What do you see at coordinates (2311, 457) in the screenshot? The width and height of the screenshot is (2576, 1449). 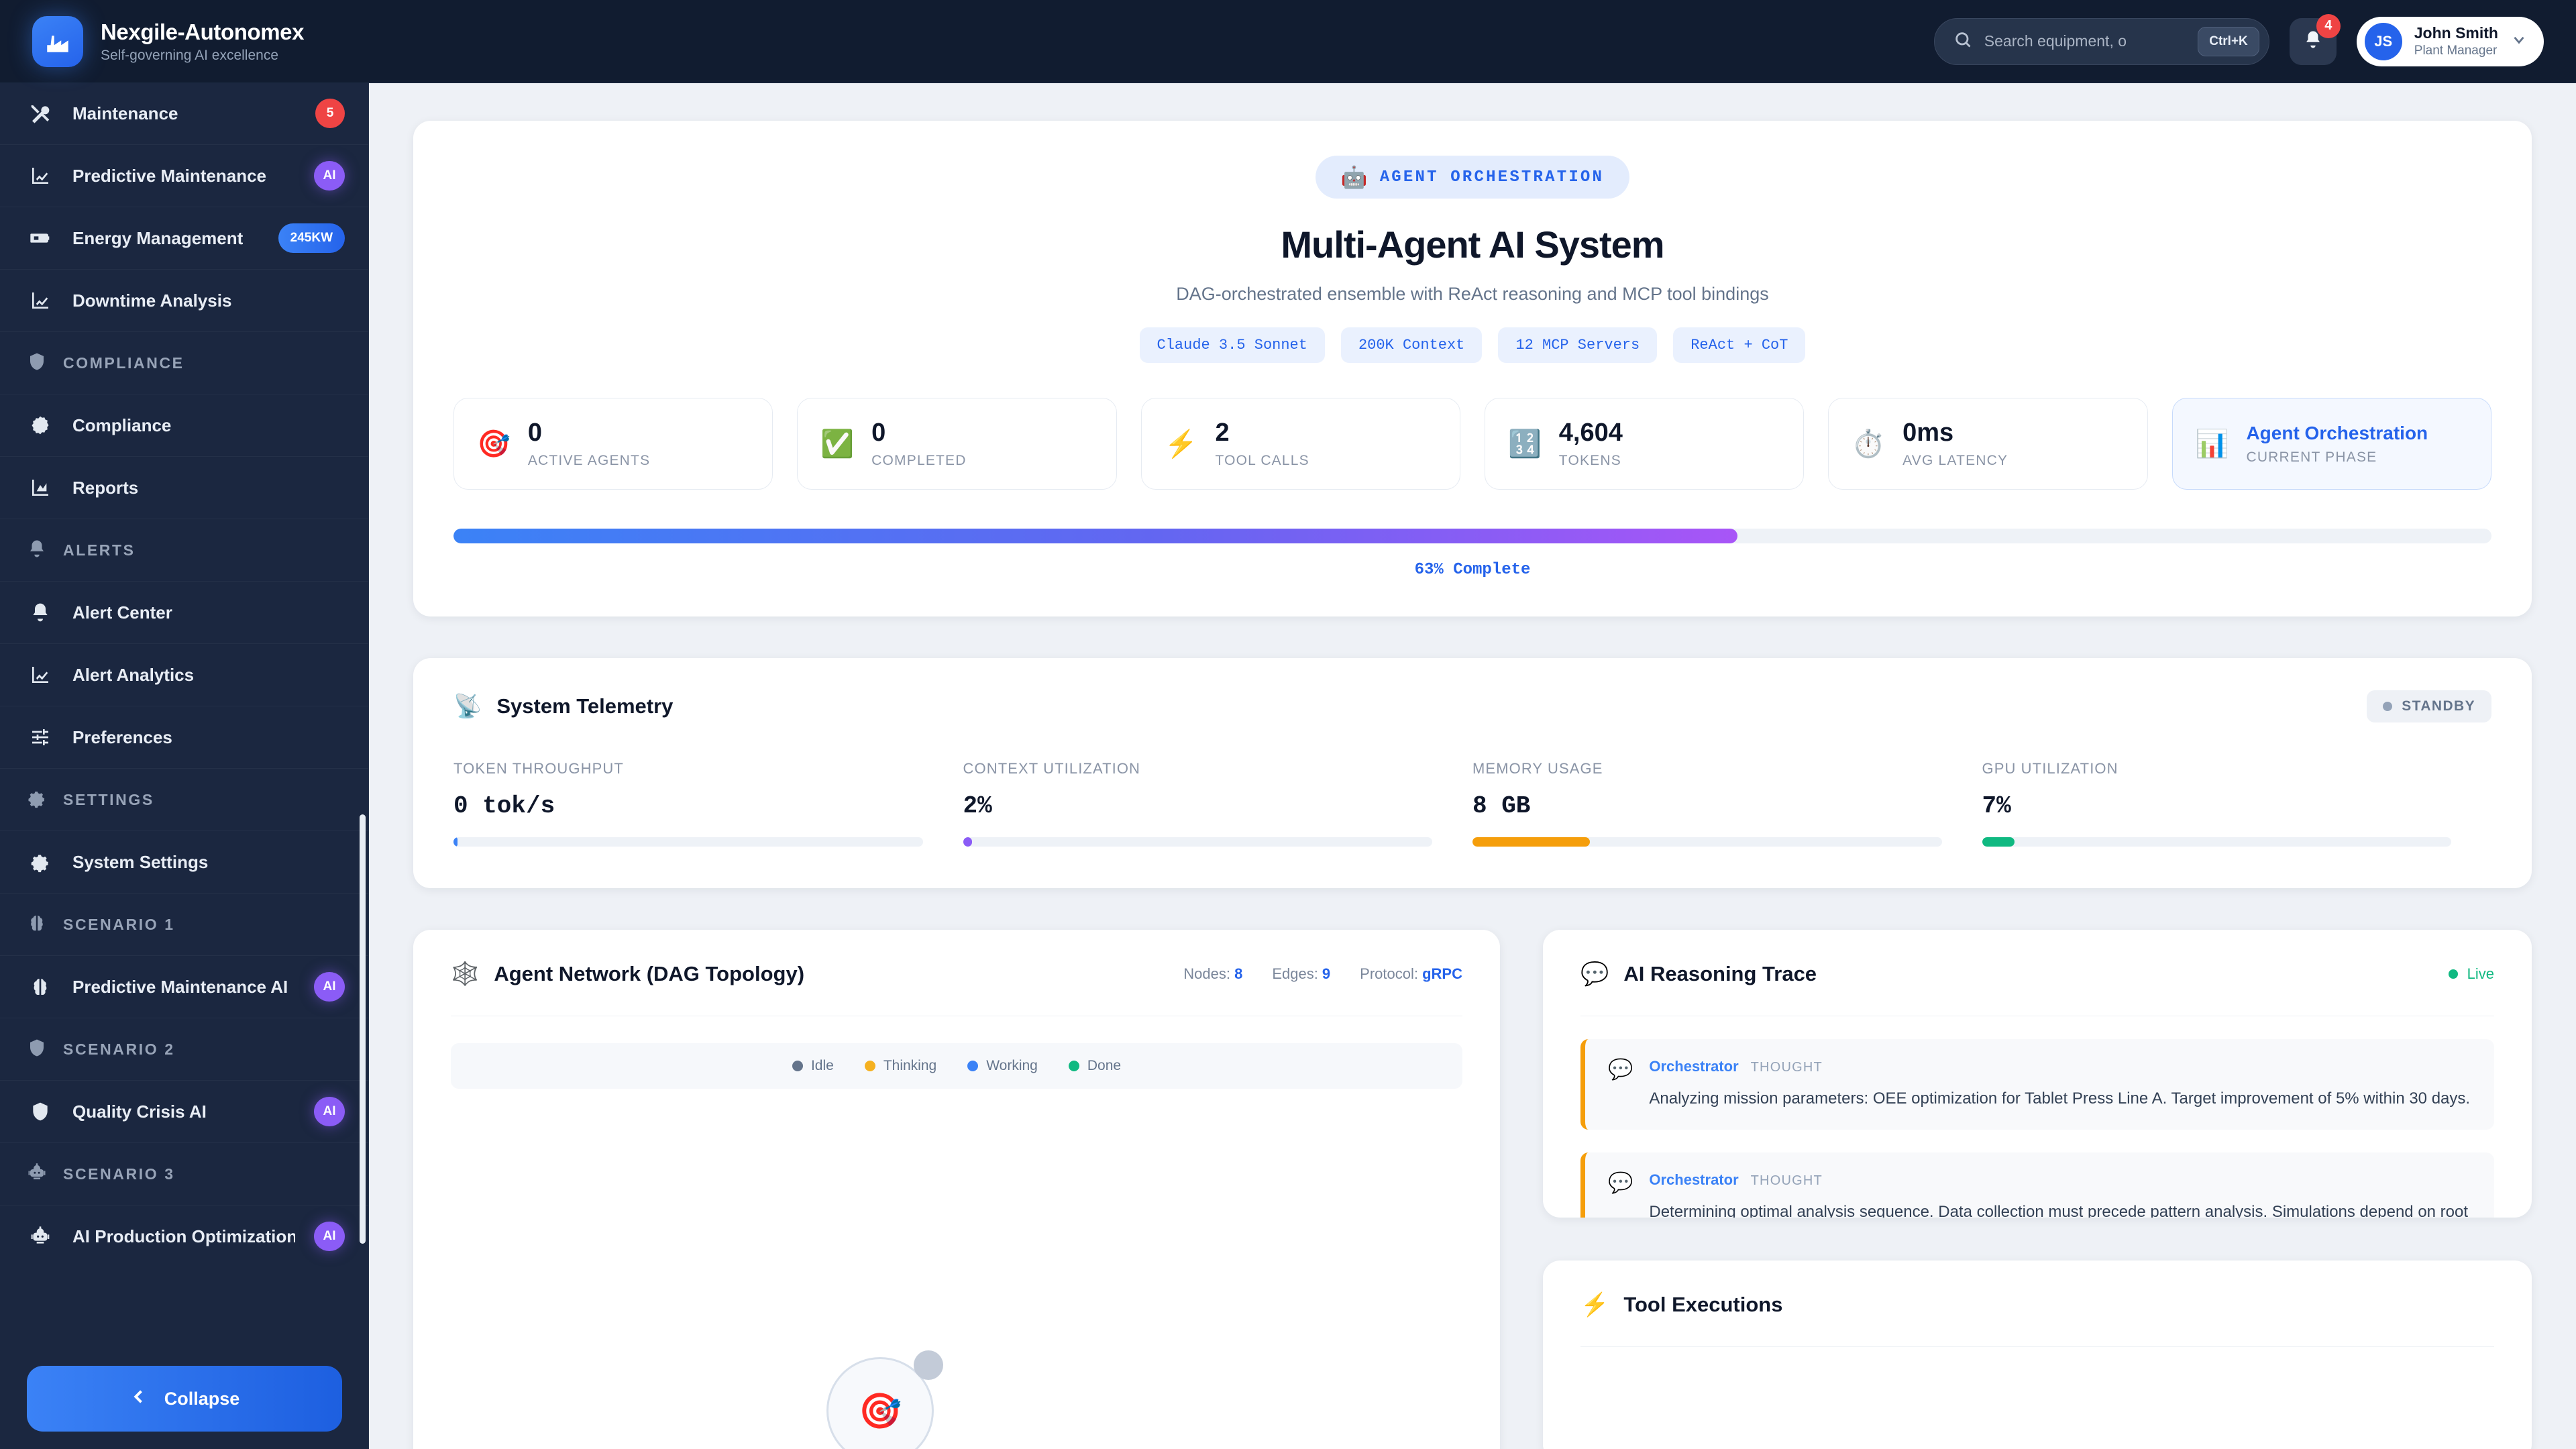 I see `stat-label: CURRENT PHASE` at bounding box center [2311, 457].